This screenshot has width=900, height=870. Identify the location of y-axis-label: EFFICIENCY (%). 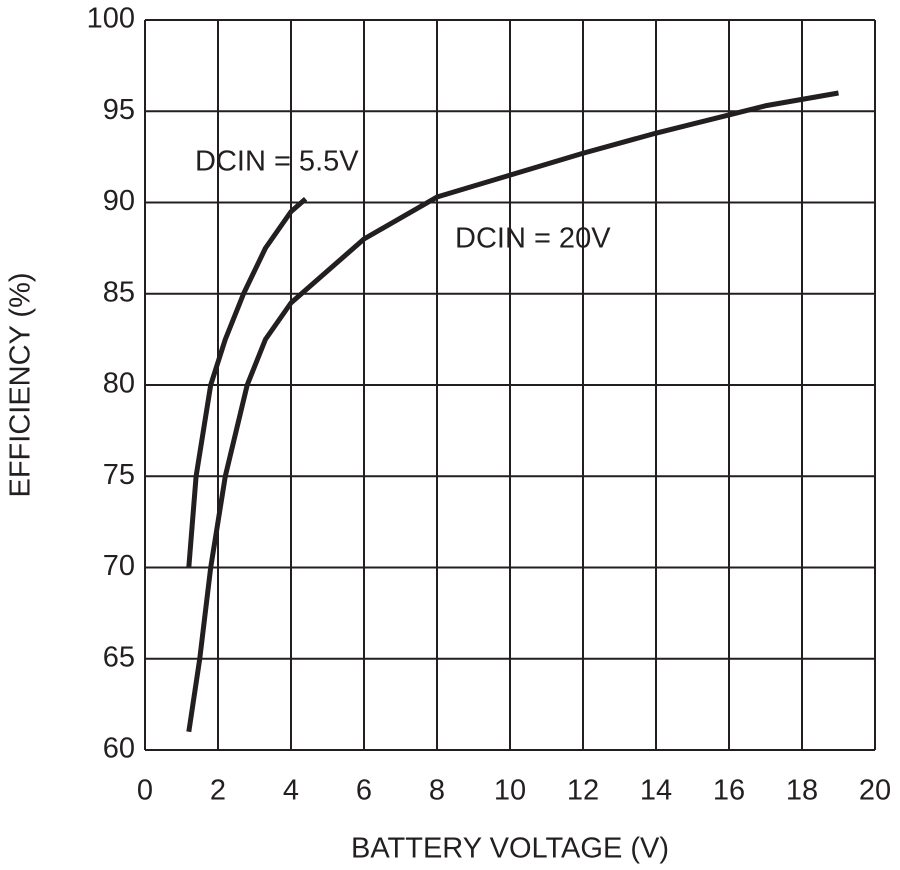
(21, 384).